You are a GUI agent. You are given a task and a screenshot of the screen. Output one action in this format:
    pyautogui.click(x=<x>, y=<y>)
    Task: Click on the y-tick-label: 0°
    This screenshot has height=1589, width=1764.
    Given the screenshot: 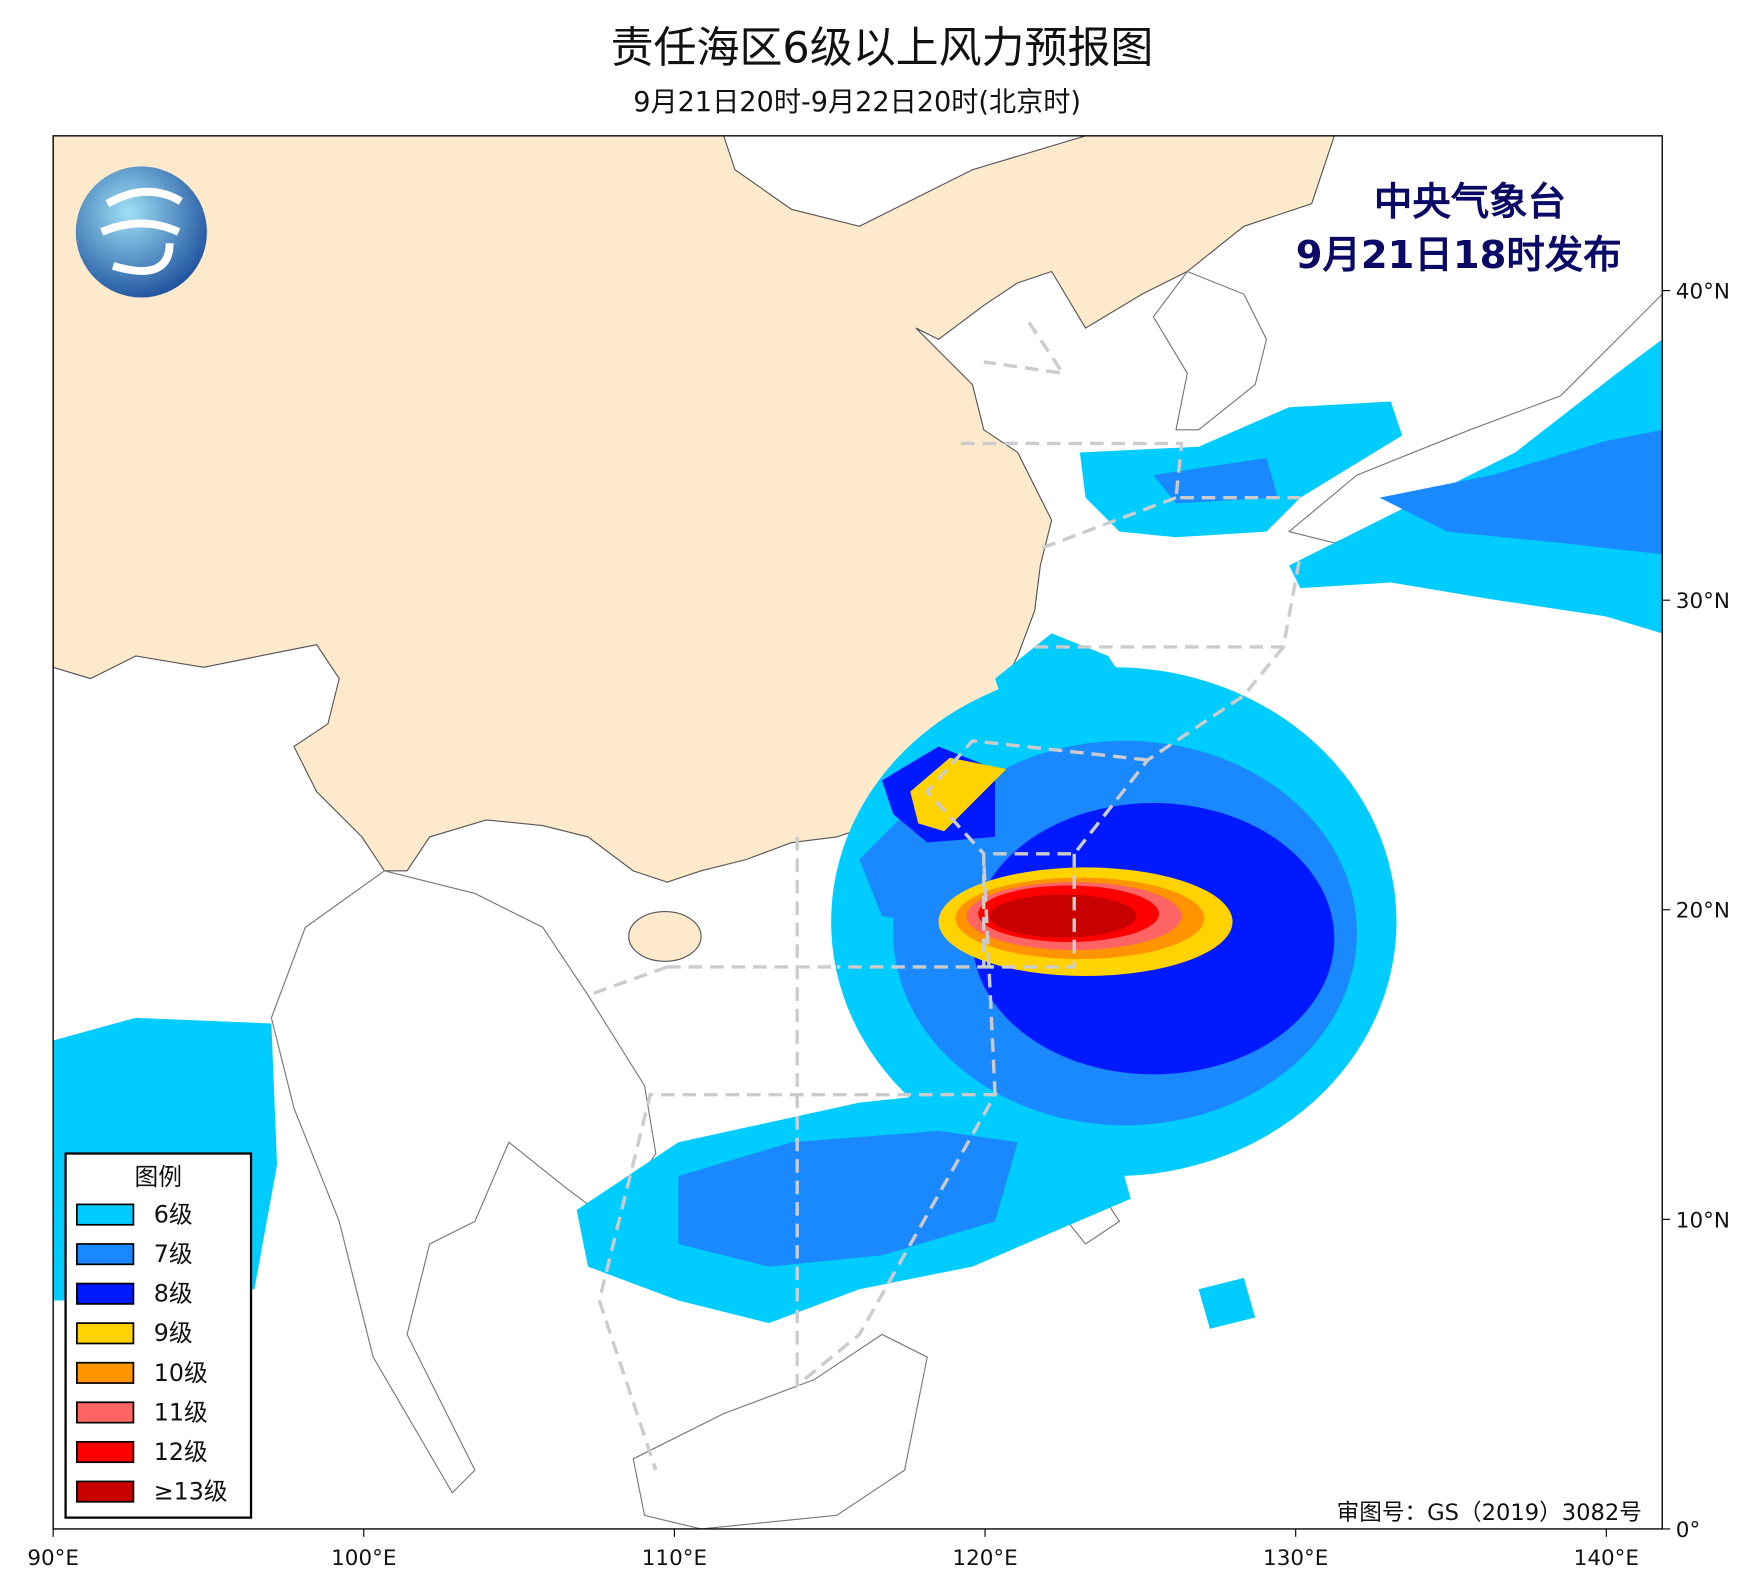 What is the action you would take?
    pyautogui.click(x=1688, y=1530)
    